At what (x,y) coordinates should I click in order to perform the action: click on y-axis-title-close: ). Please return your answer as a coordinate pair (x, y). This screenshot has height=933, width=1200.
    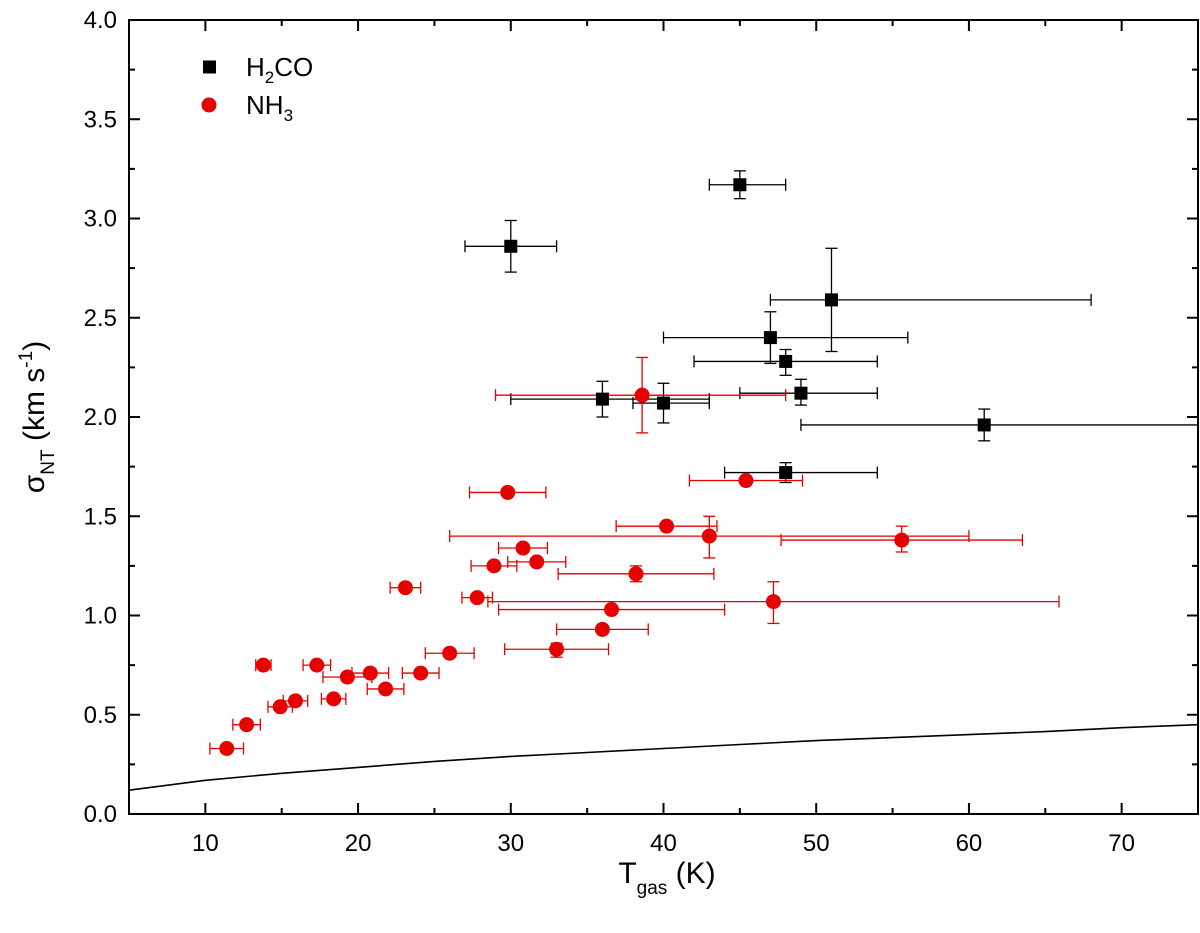
    Looking at the image, I should click on (34, 346).